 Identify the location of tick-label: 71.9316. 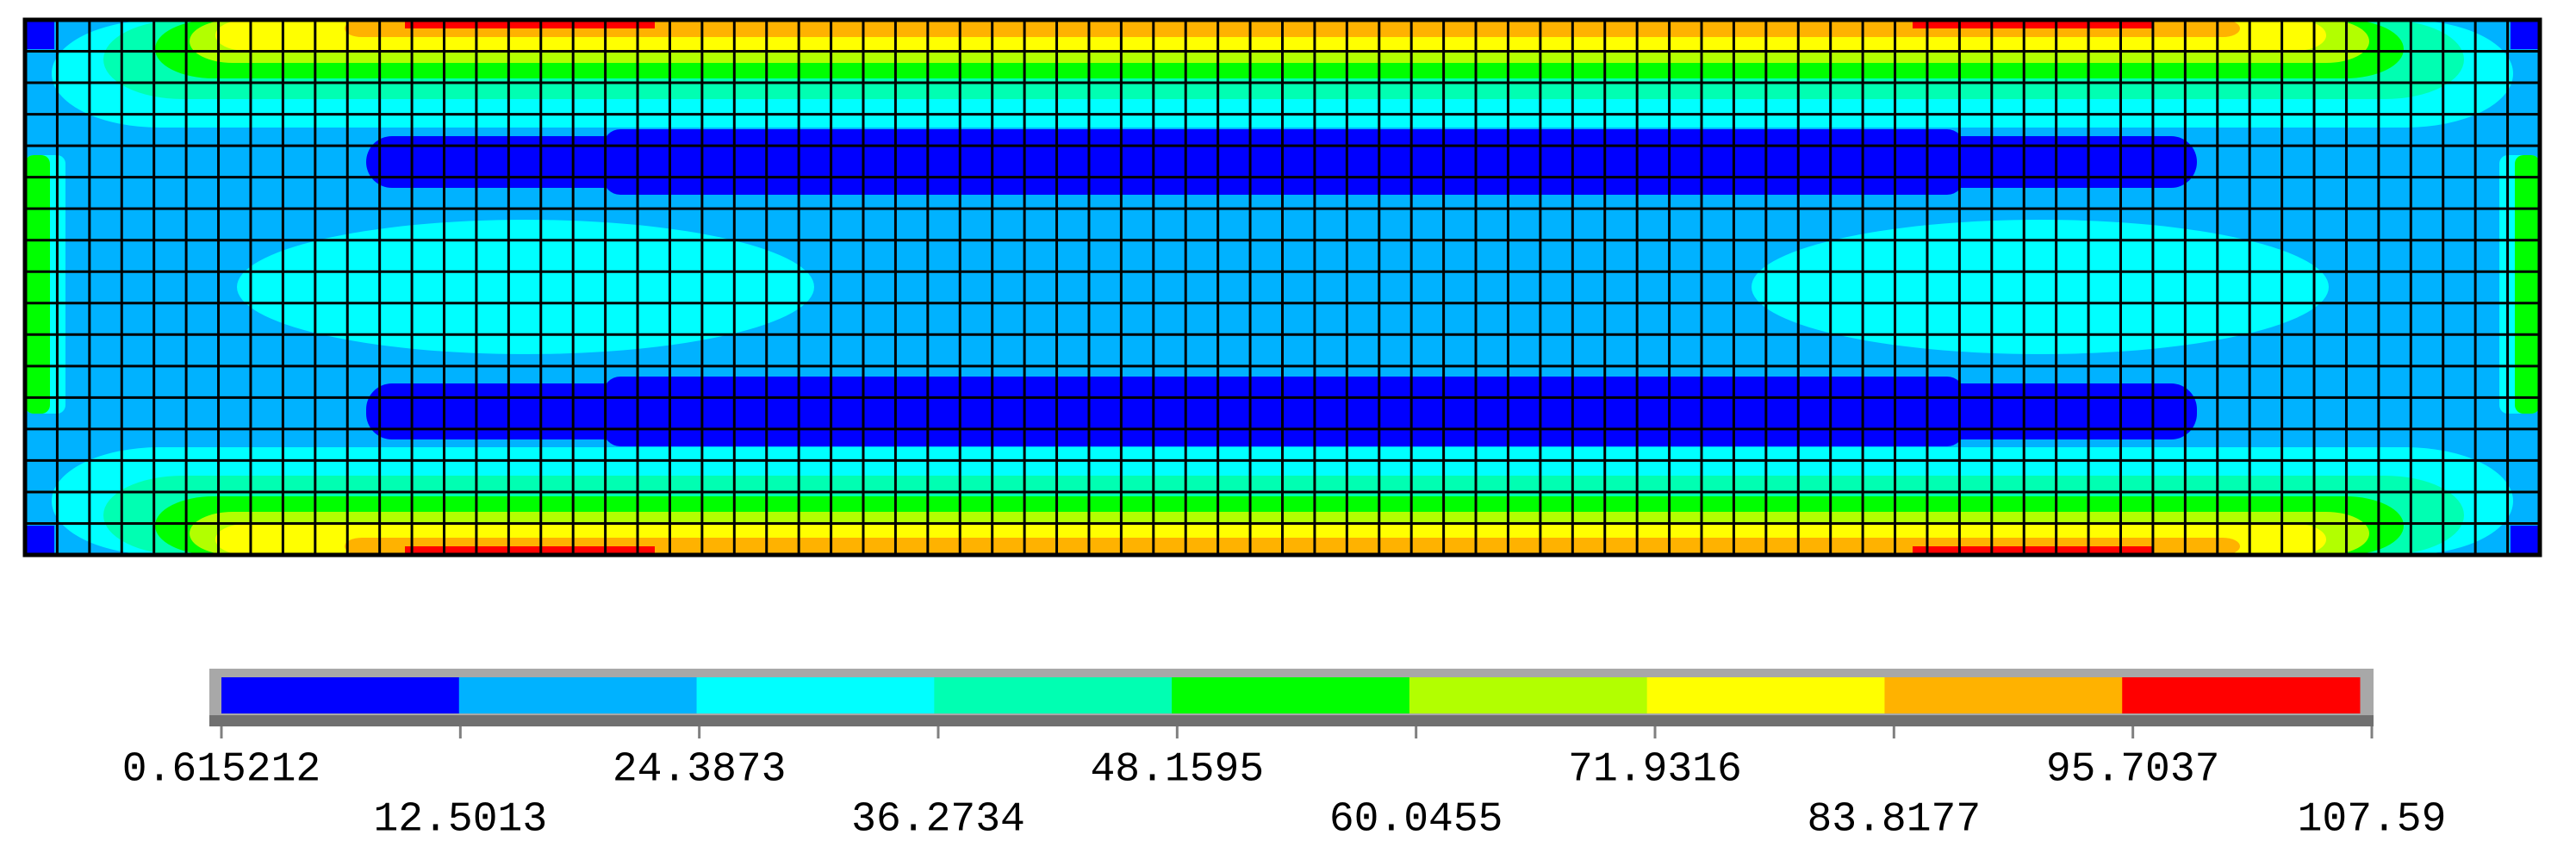
(1655, 770).